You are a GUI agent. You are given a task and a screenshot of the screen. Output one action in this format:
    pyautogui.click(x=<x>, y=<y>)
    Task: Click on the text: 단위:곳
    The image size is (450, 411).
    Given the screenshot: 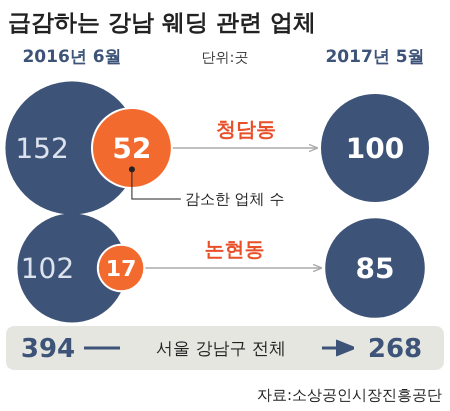 What is the action you would take?
    pyautogui.click(x=225, y=58)
    